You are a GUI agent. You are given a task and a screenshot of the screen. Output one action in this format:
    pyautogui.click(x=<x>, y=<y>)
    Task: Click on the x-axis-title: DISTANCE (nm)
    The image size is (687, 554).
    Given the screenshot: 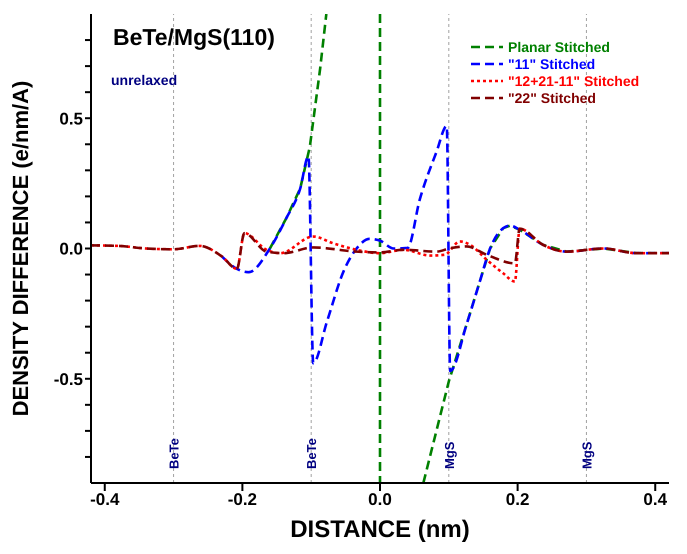 What is the action you would take?
    pyautogui.click(x=380, y=529)
    